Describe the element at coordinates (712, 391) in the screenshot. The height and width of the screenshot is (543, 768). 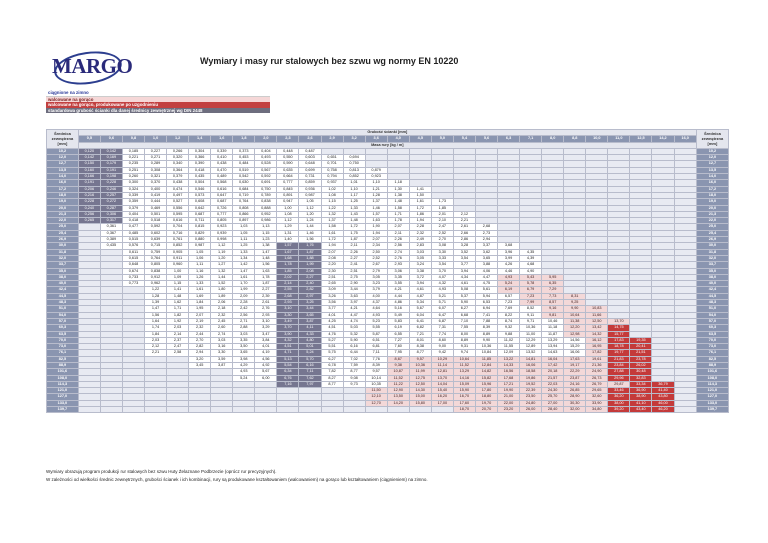
I see `od-cell-right: 121,0` at that location.